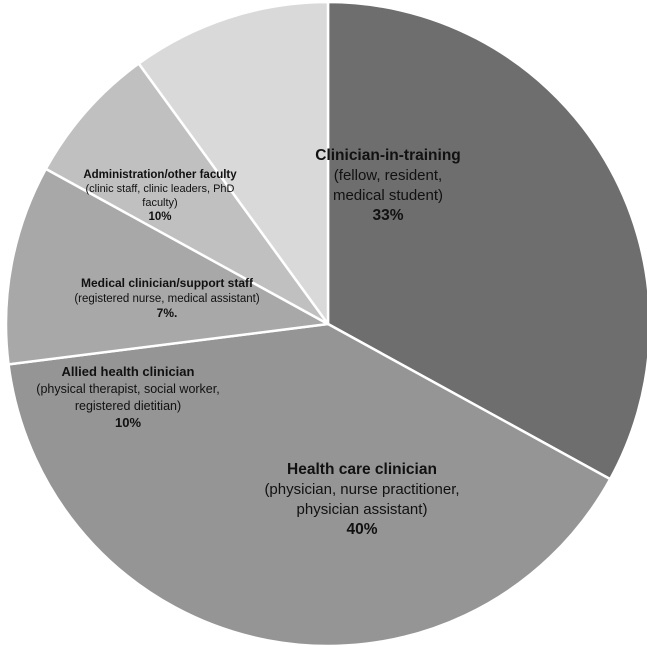 The height and width of the screenshot is (646, 647). I want to click on slice-description-label: medical student), so click(388, 195).